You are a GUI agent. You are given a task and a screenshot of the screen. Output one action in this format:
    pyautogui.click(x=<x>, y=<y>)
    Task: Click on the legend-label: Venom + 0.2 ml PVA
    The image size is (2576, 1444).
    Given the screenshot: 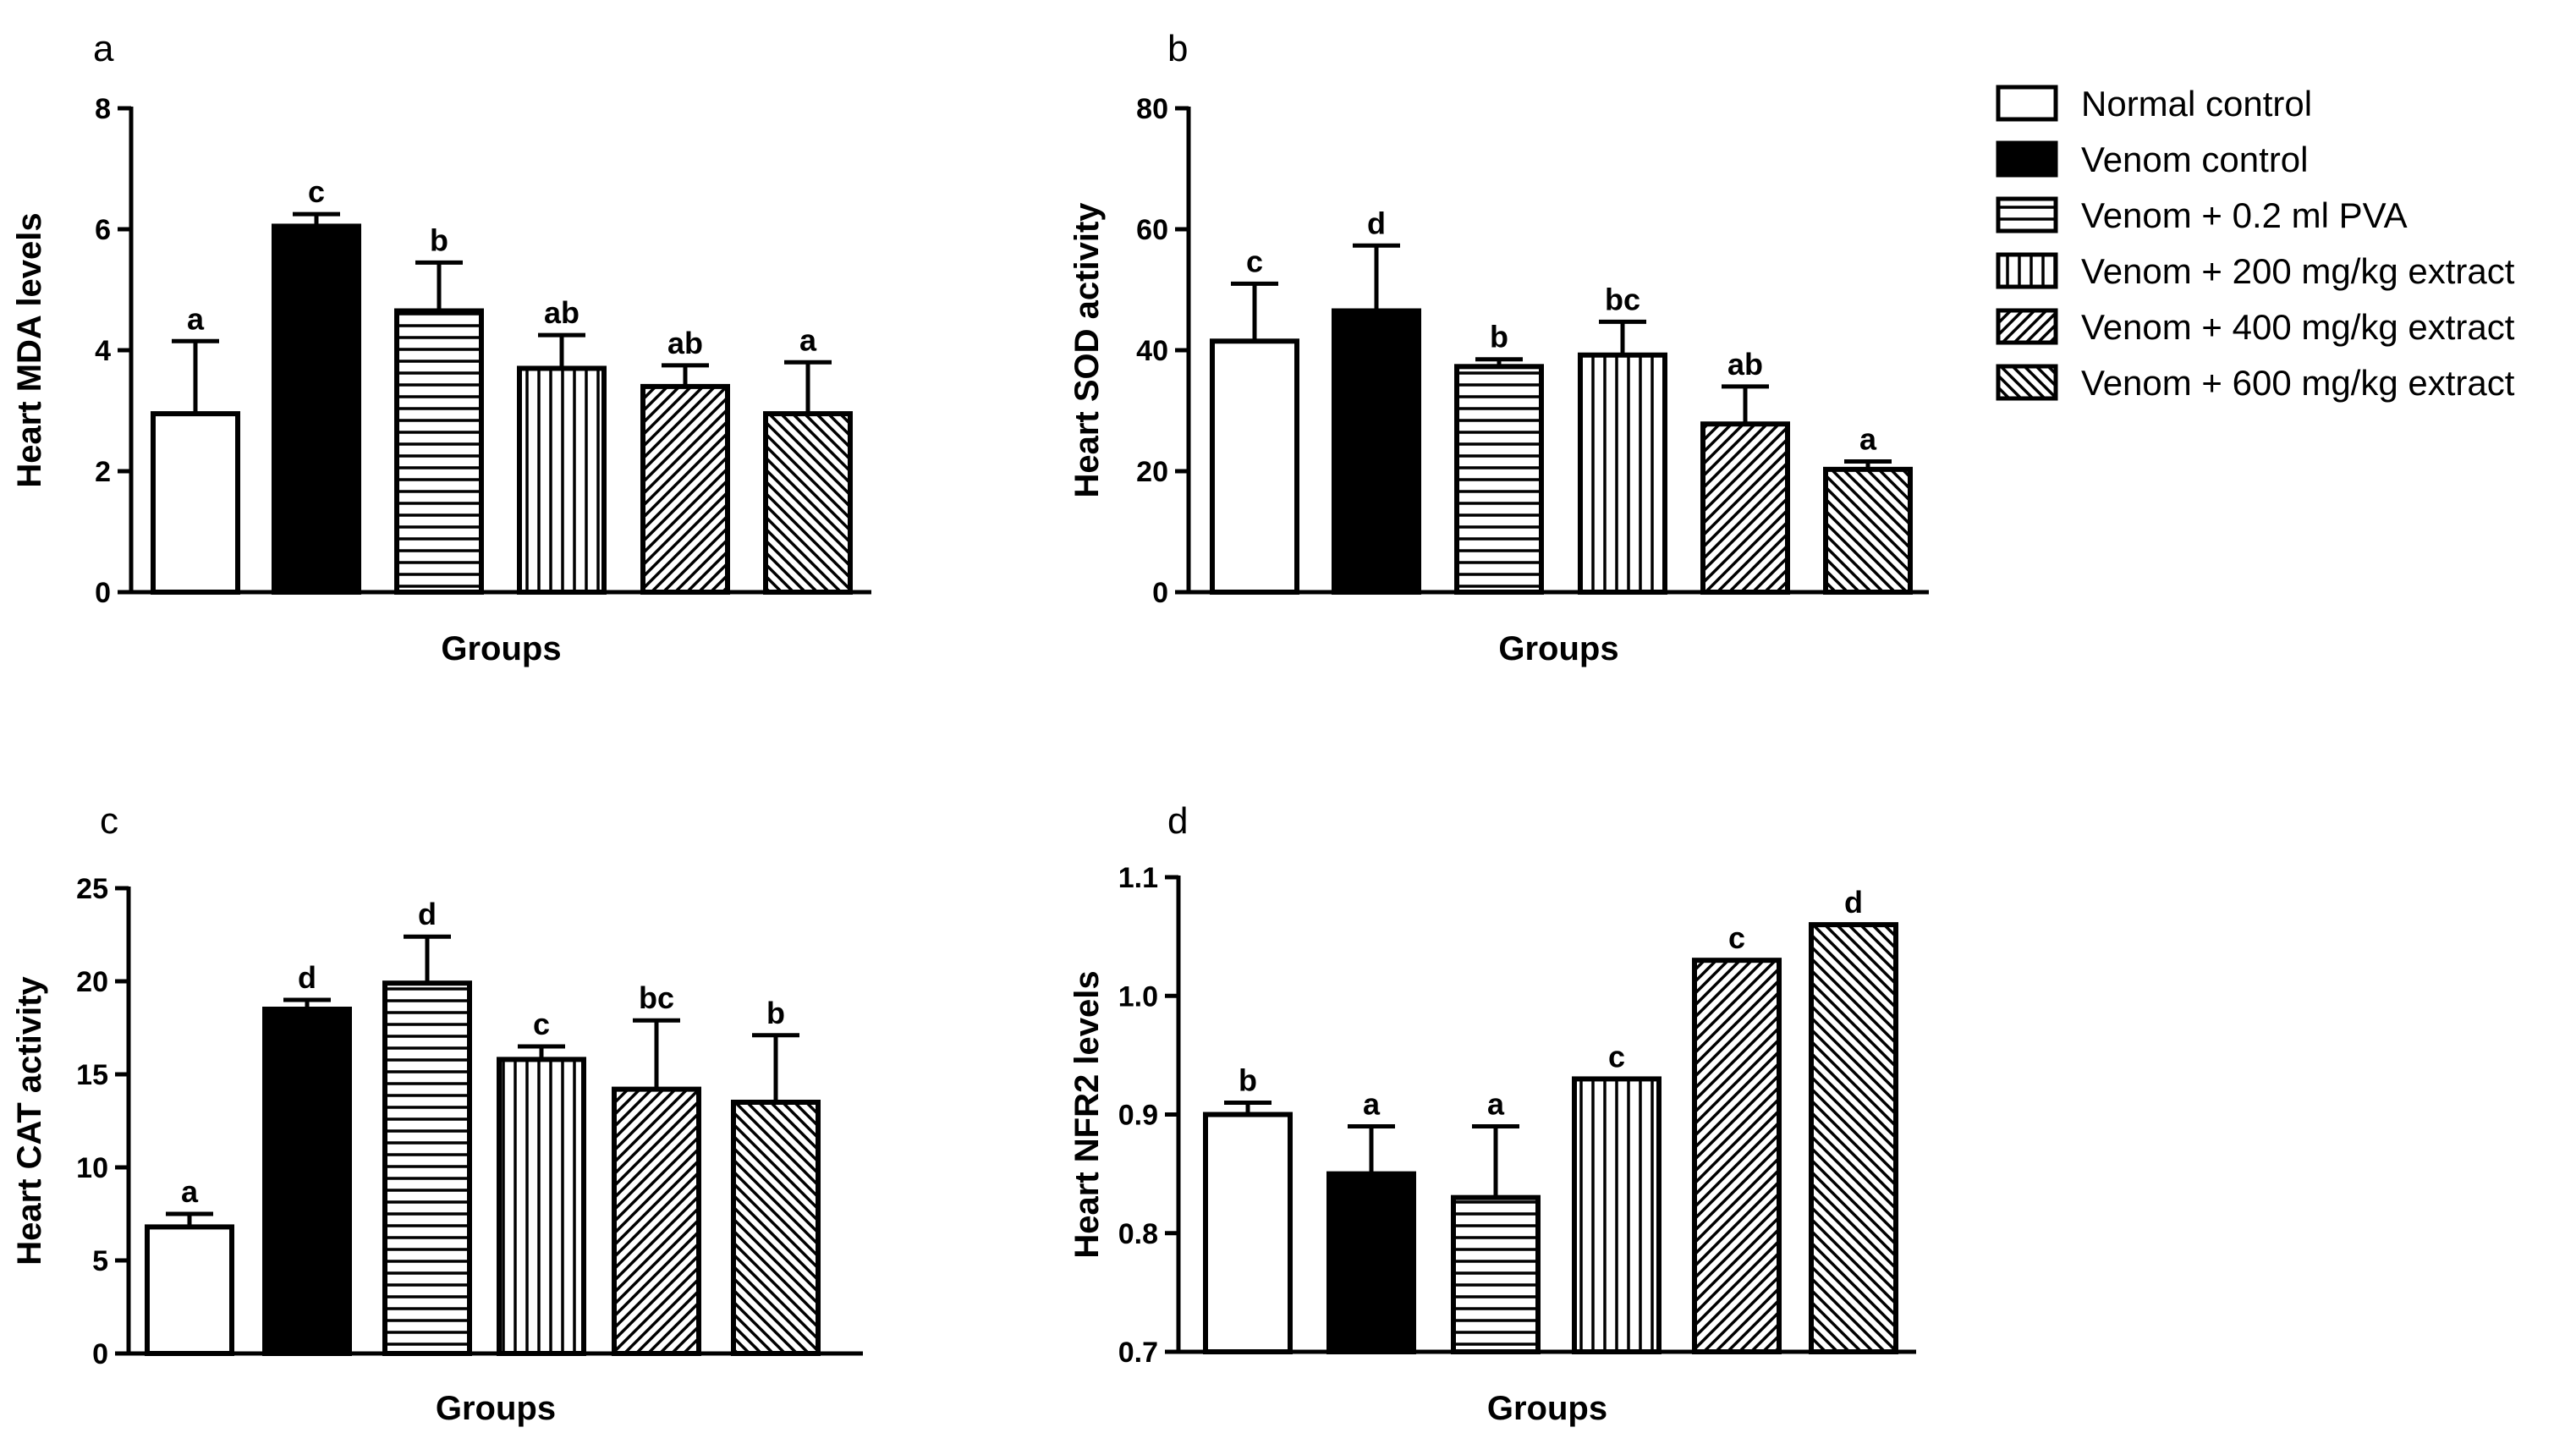 What is the action you would take?
    pyautogui.click(x=2245, y=215)
    